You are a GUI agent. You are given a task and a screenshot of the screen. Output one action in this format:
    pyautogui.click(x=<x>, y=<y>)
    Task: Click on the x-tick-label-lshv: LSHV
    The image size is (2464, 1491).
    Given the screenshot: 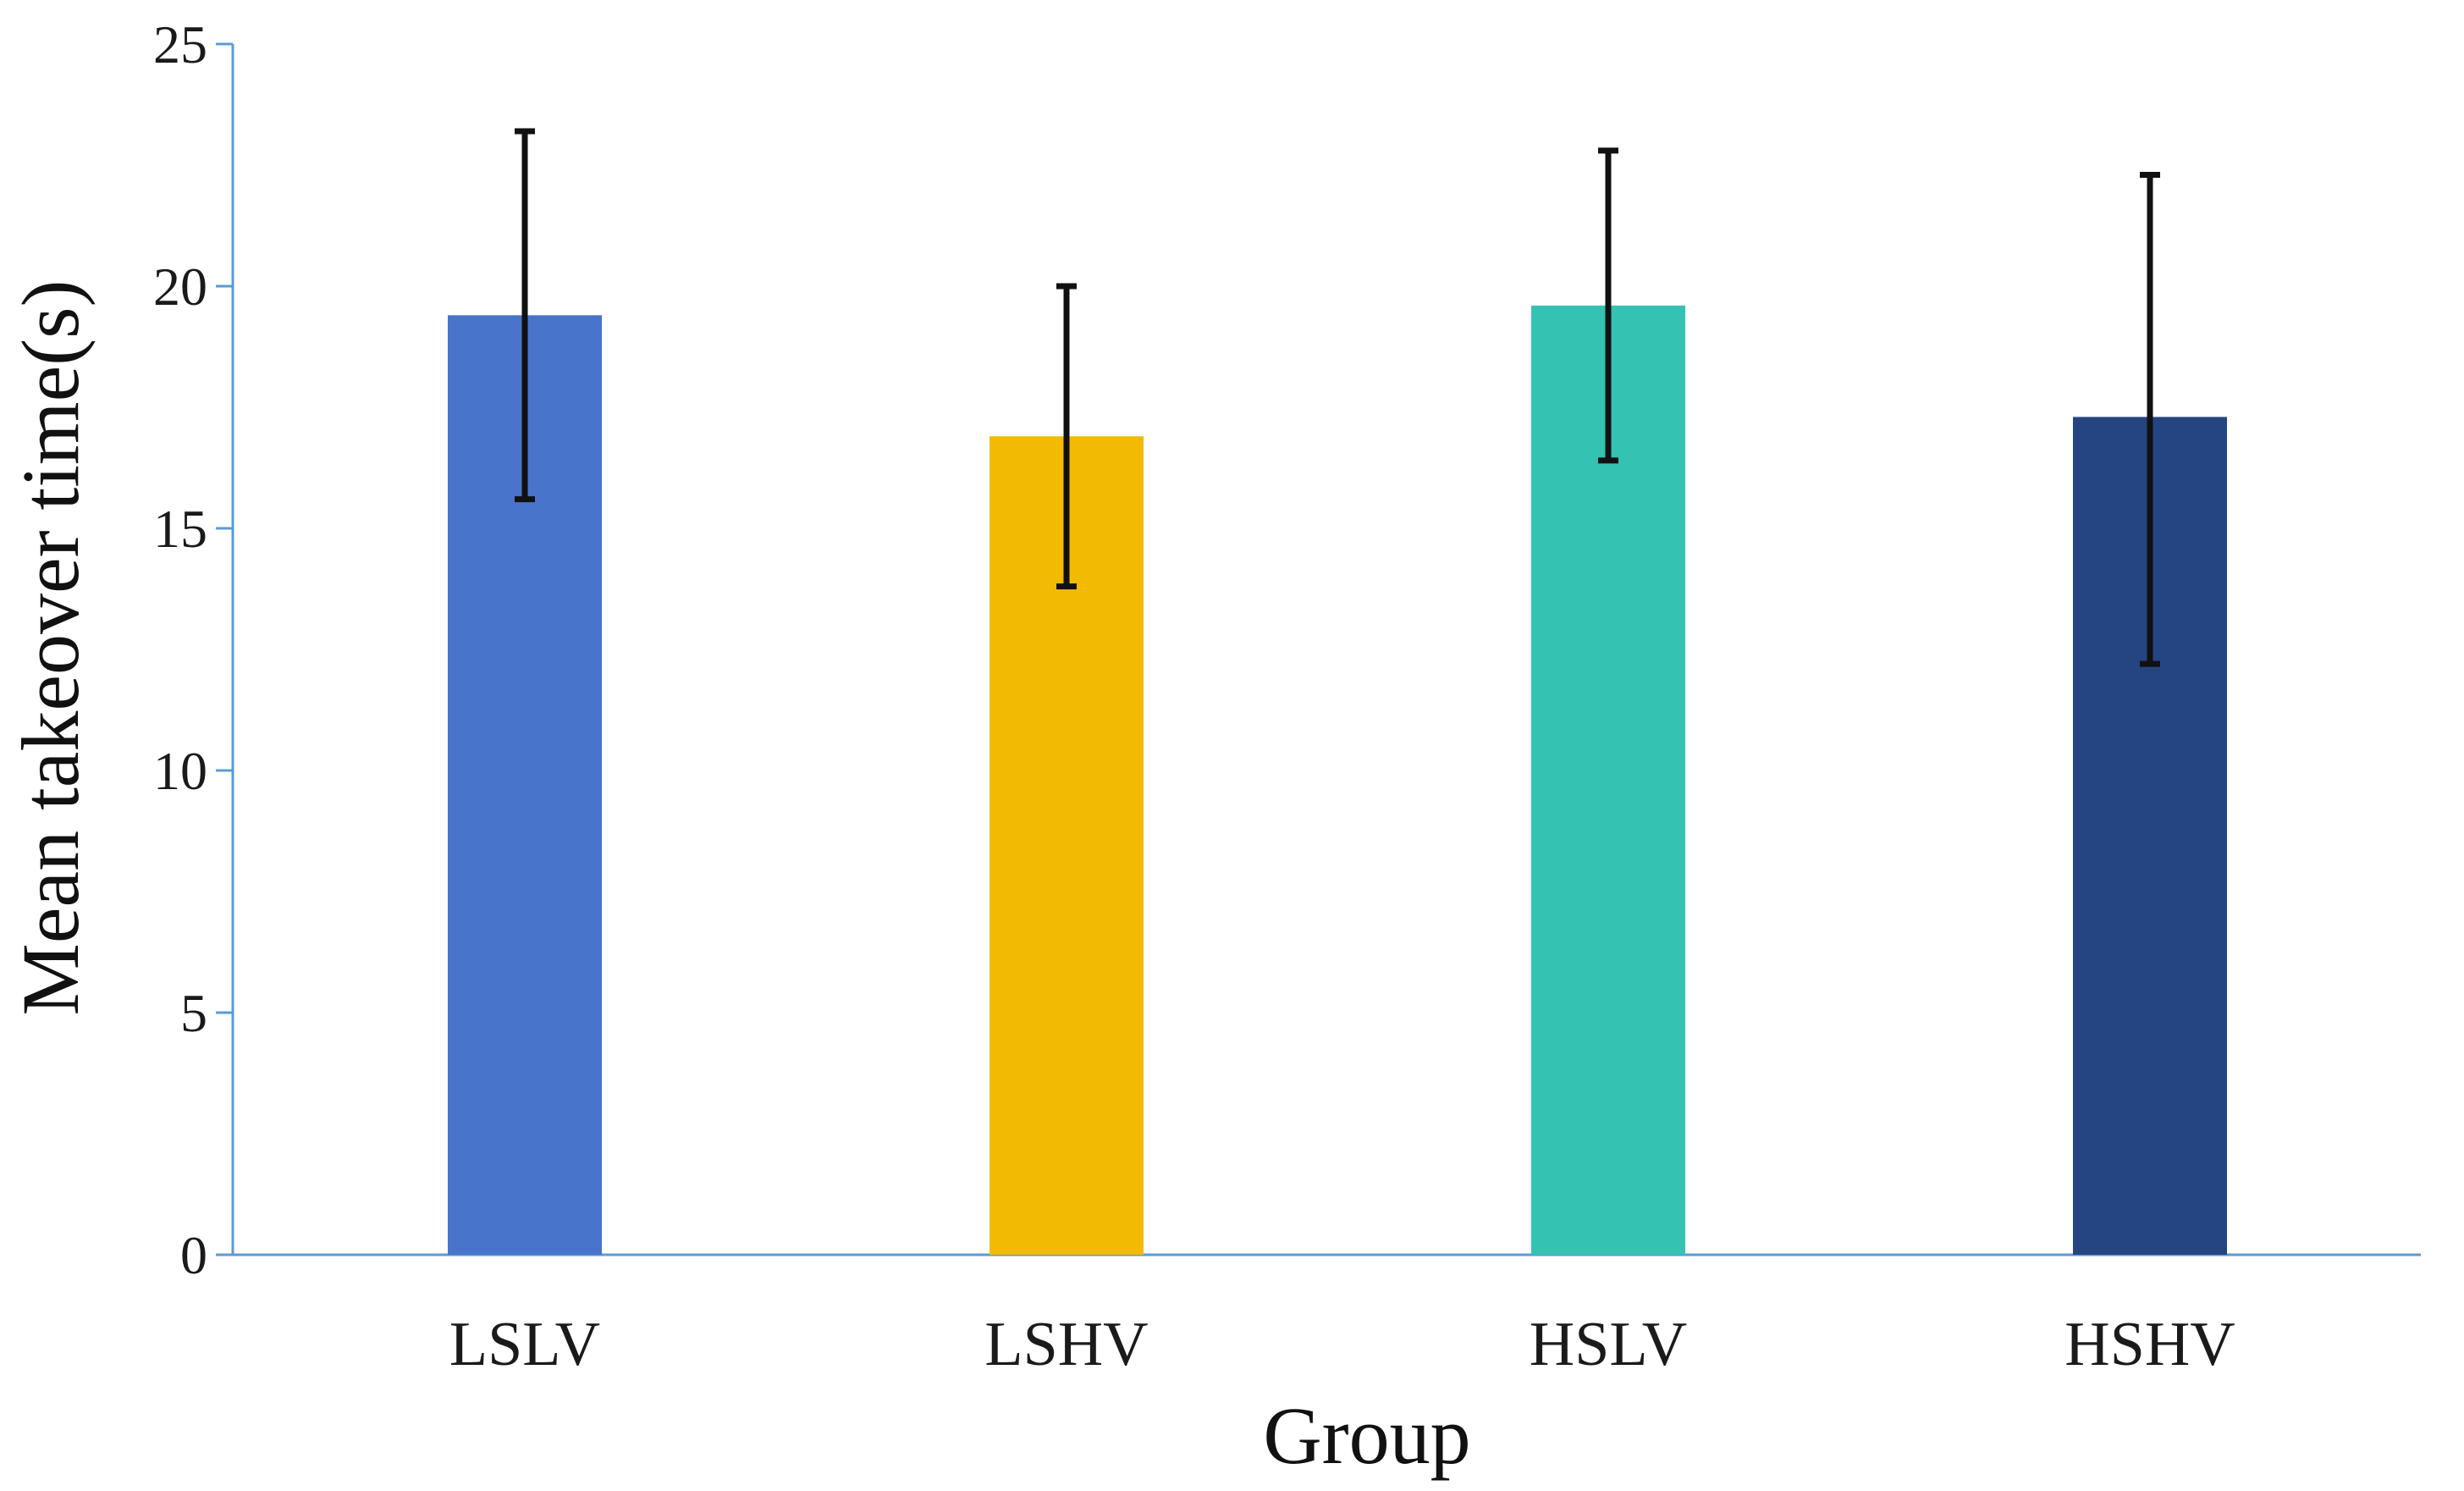 What is the action you would take?
    pyautogui.click(x=1066, y=1344)
    